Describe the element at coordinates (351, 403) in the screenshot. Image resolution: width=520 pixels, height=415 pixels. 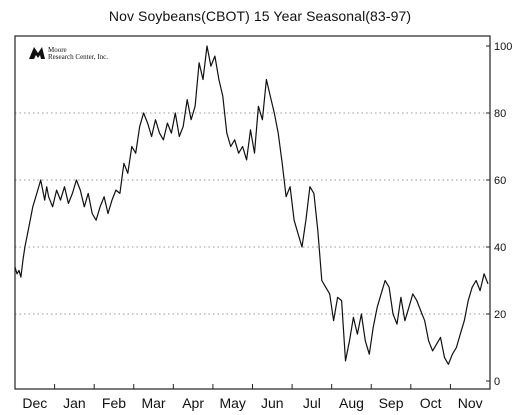
I see `x-tick-label-aug: Aug` at that location.